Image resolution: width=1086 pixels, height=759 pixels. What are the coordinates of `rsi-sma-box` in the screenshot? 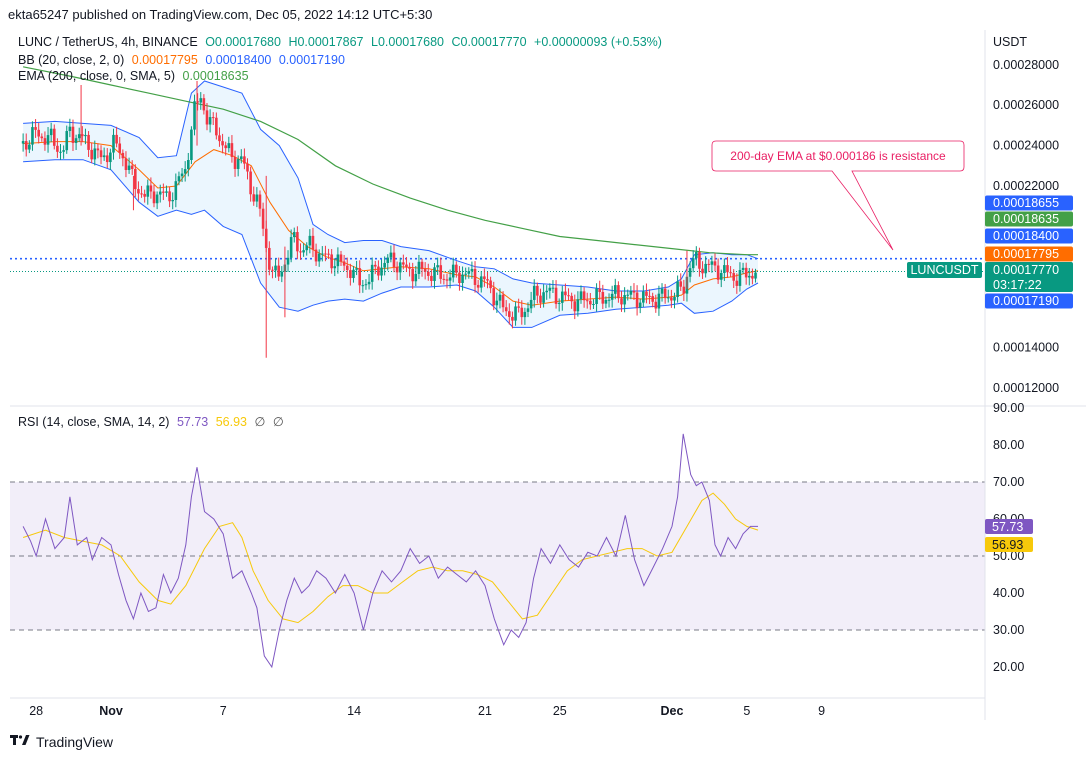 It's located at (1009, 544).